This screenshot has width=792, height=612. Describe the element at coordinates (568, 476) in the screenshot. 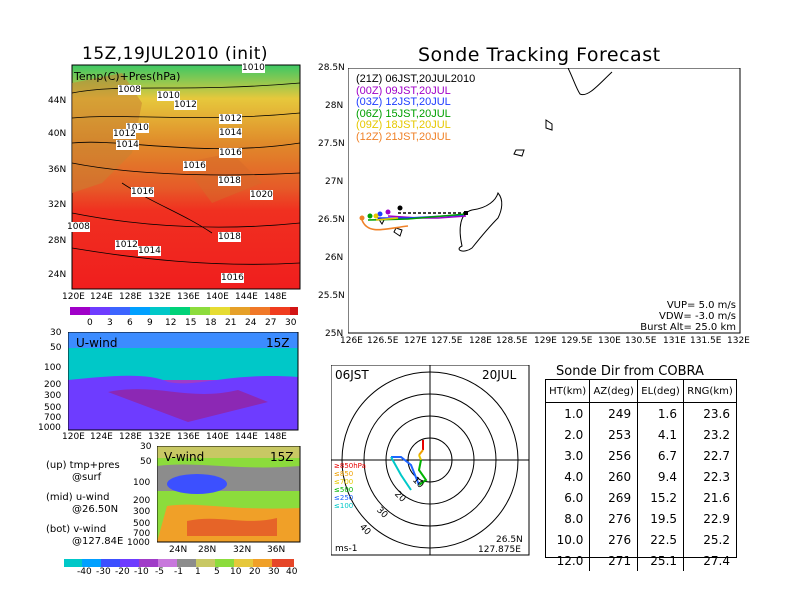

I see `cell-ht: 4.0` at that location.